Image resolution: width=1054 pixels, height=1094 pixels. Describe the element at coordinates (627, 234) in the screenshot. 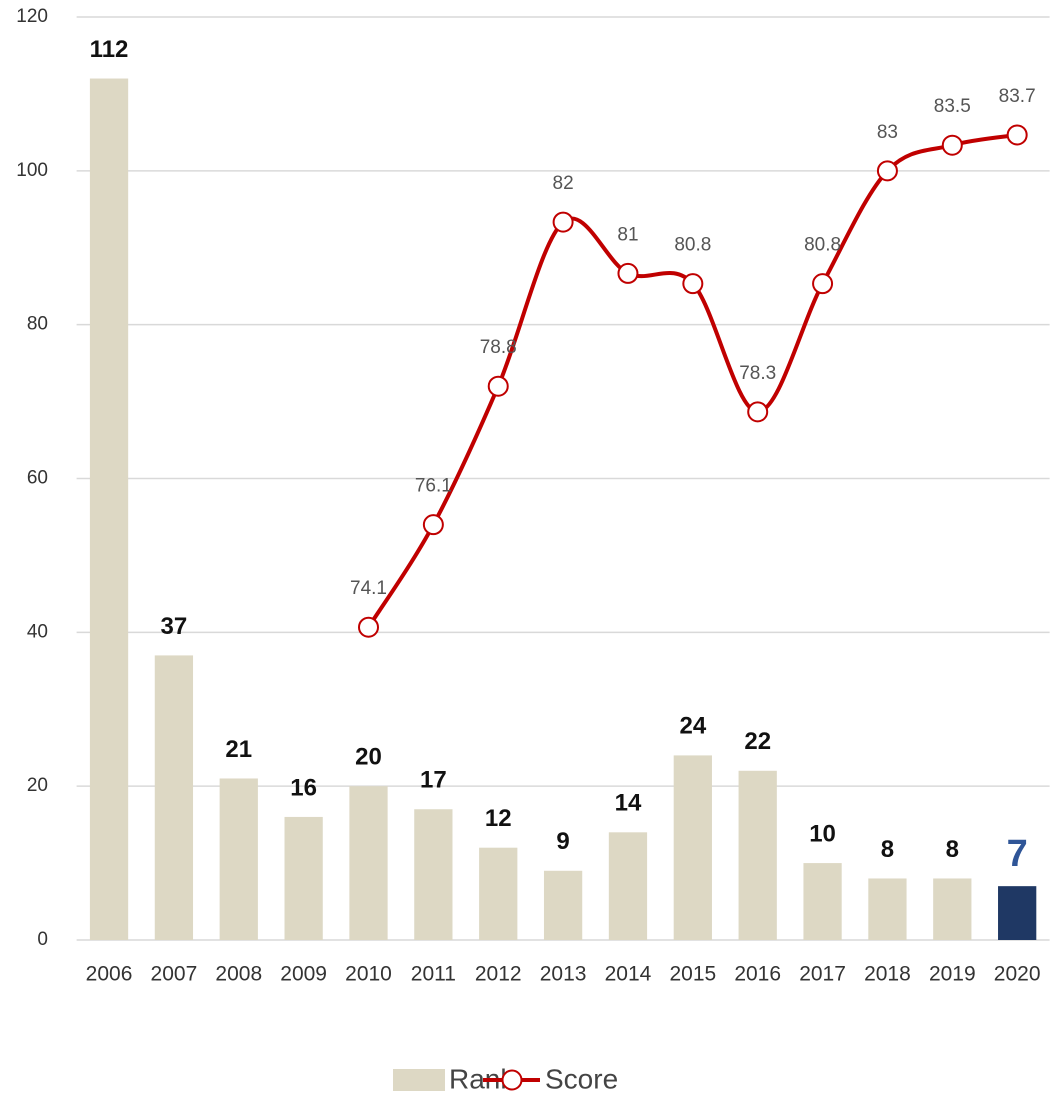

I see `data-label: 81` at that location.